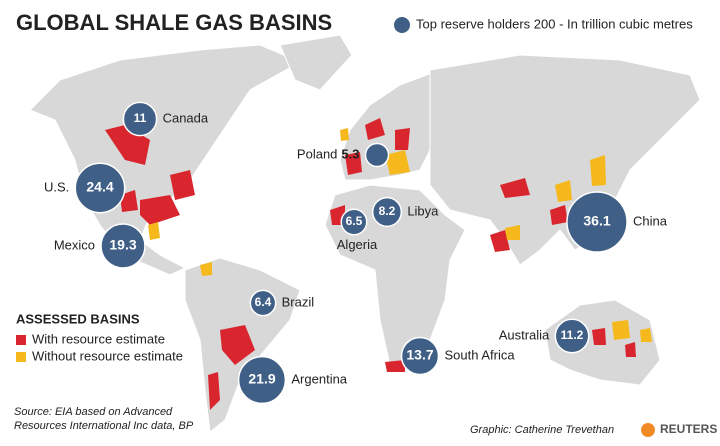 This screenshot has width=720, height=446. I want to click on country-label: Poland, so click(317, 153).